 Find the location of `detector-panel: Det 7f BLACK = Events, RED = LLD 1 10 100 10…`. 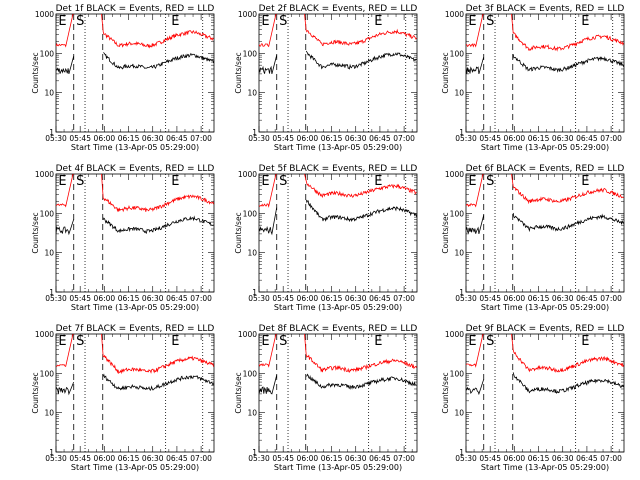

detector-panel: Det 7f BLACK = Events, RED = LLD 1 10 100 10… is located at coordinates (122, 398).